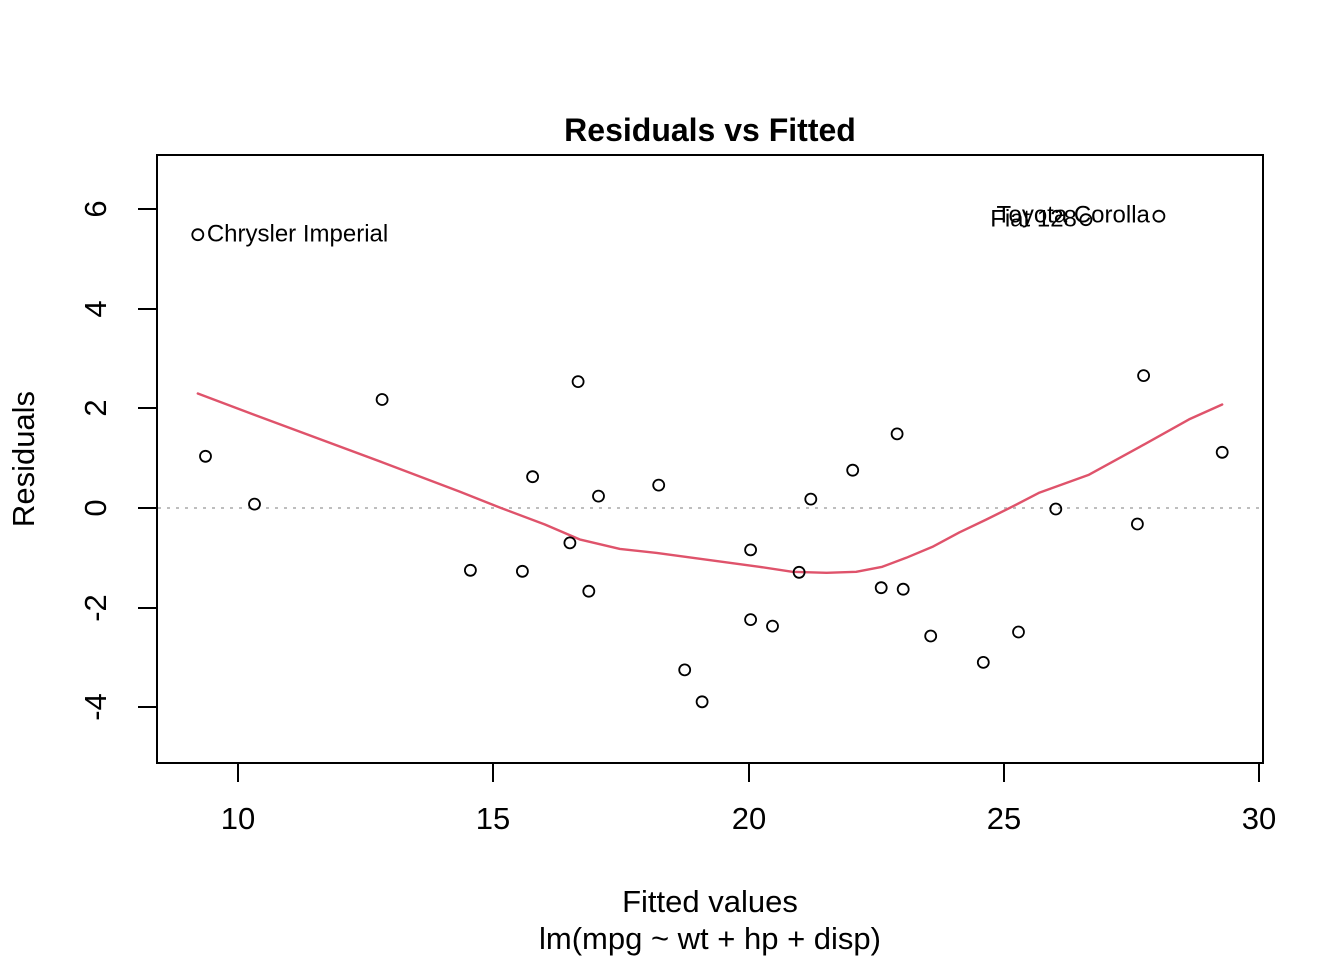  I want to click on y-axis-label: Residuals, so click(23, 459).